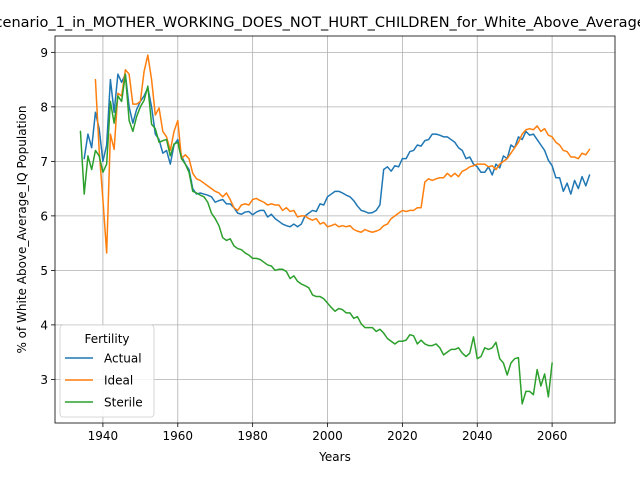  I want to click on legend-title: Fertility, so click(106, 339).